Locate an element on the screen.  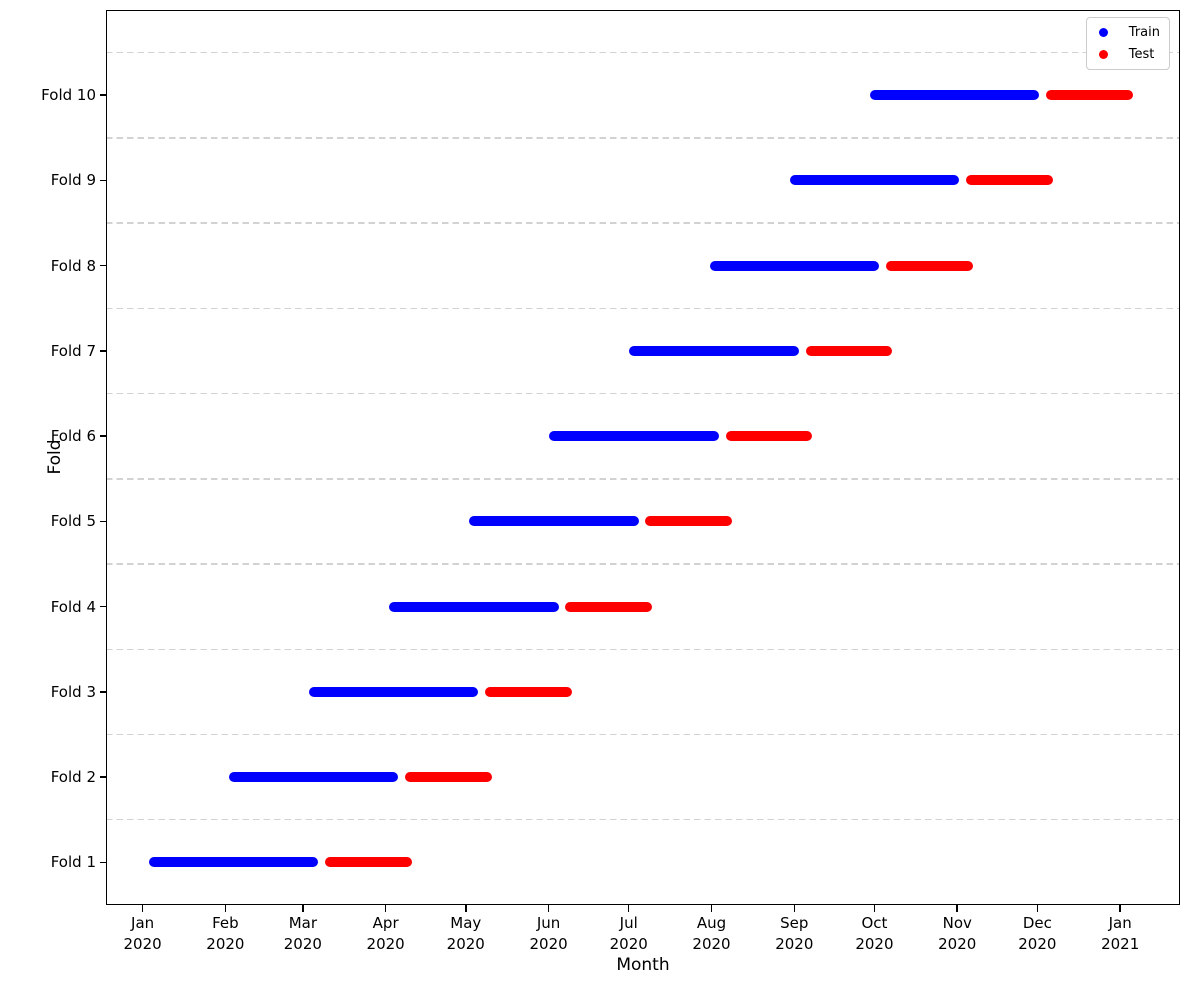
y-tick-label-fold-5: Fold 5 is located at coordinates (73, 521).